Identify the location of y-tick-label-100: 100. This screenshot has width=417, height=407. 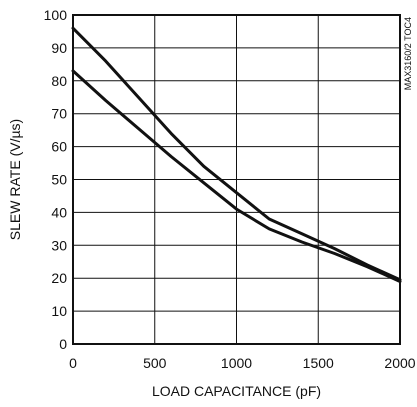
(56, 15).